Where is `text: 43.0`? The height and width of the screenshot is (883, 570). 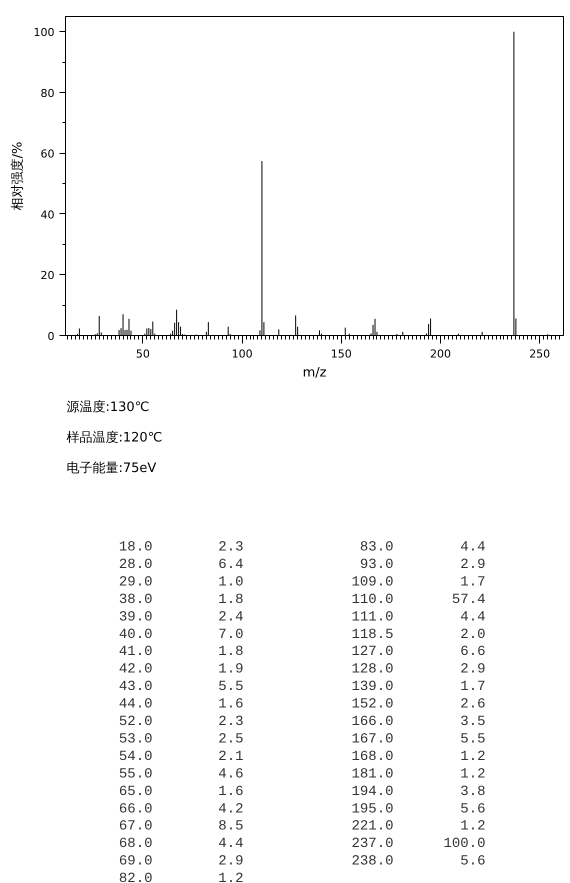 text: 43.0 is located at coordinates (135, 687).